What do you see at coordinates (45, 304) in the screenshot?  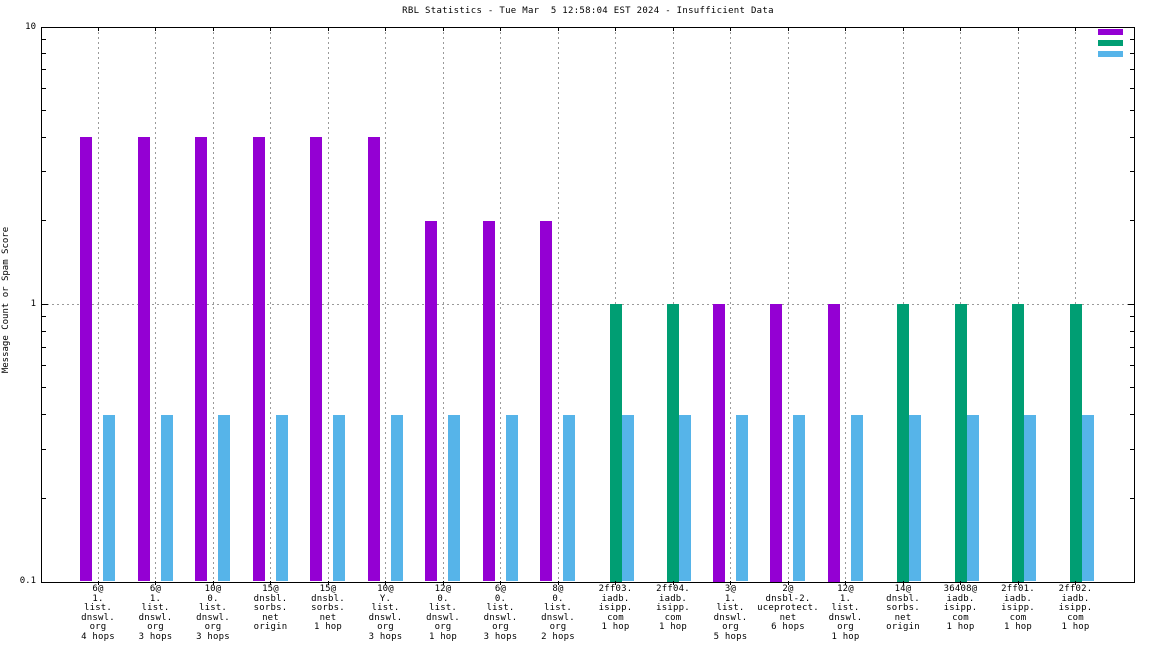 I see `y-major-tick-left` at bounding box center [45, 304].